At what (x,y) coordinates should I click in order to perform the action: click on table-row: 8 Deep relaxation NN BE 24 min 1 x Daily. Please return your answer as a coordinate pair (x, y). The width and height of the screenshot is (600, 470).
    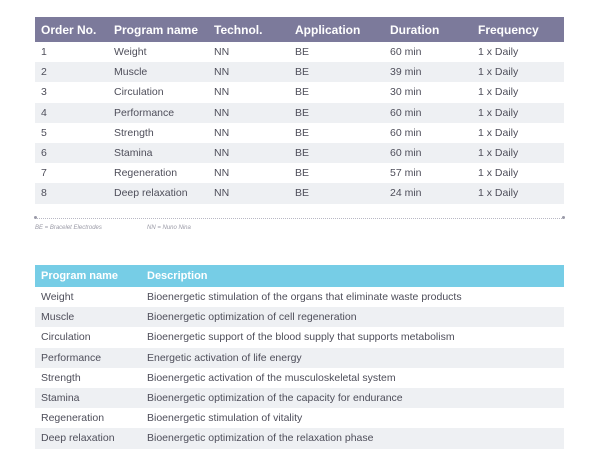
    Looking at the image, I should click on (299, 193).